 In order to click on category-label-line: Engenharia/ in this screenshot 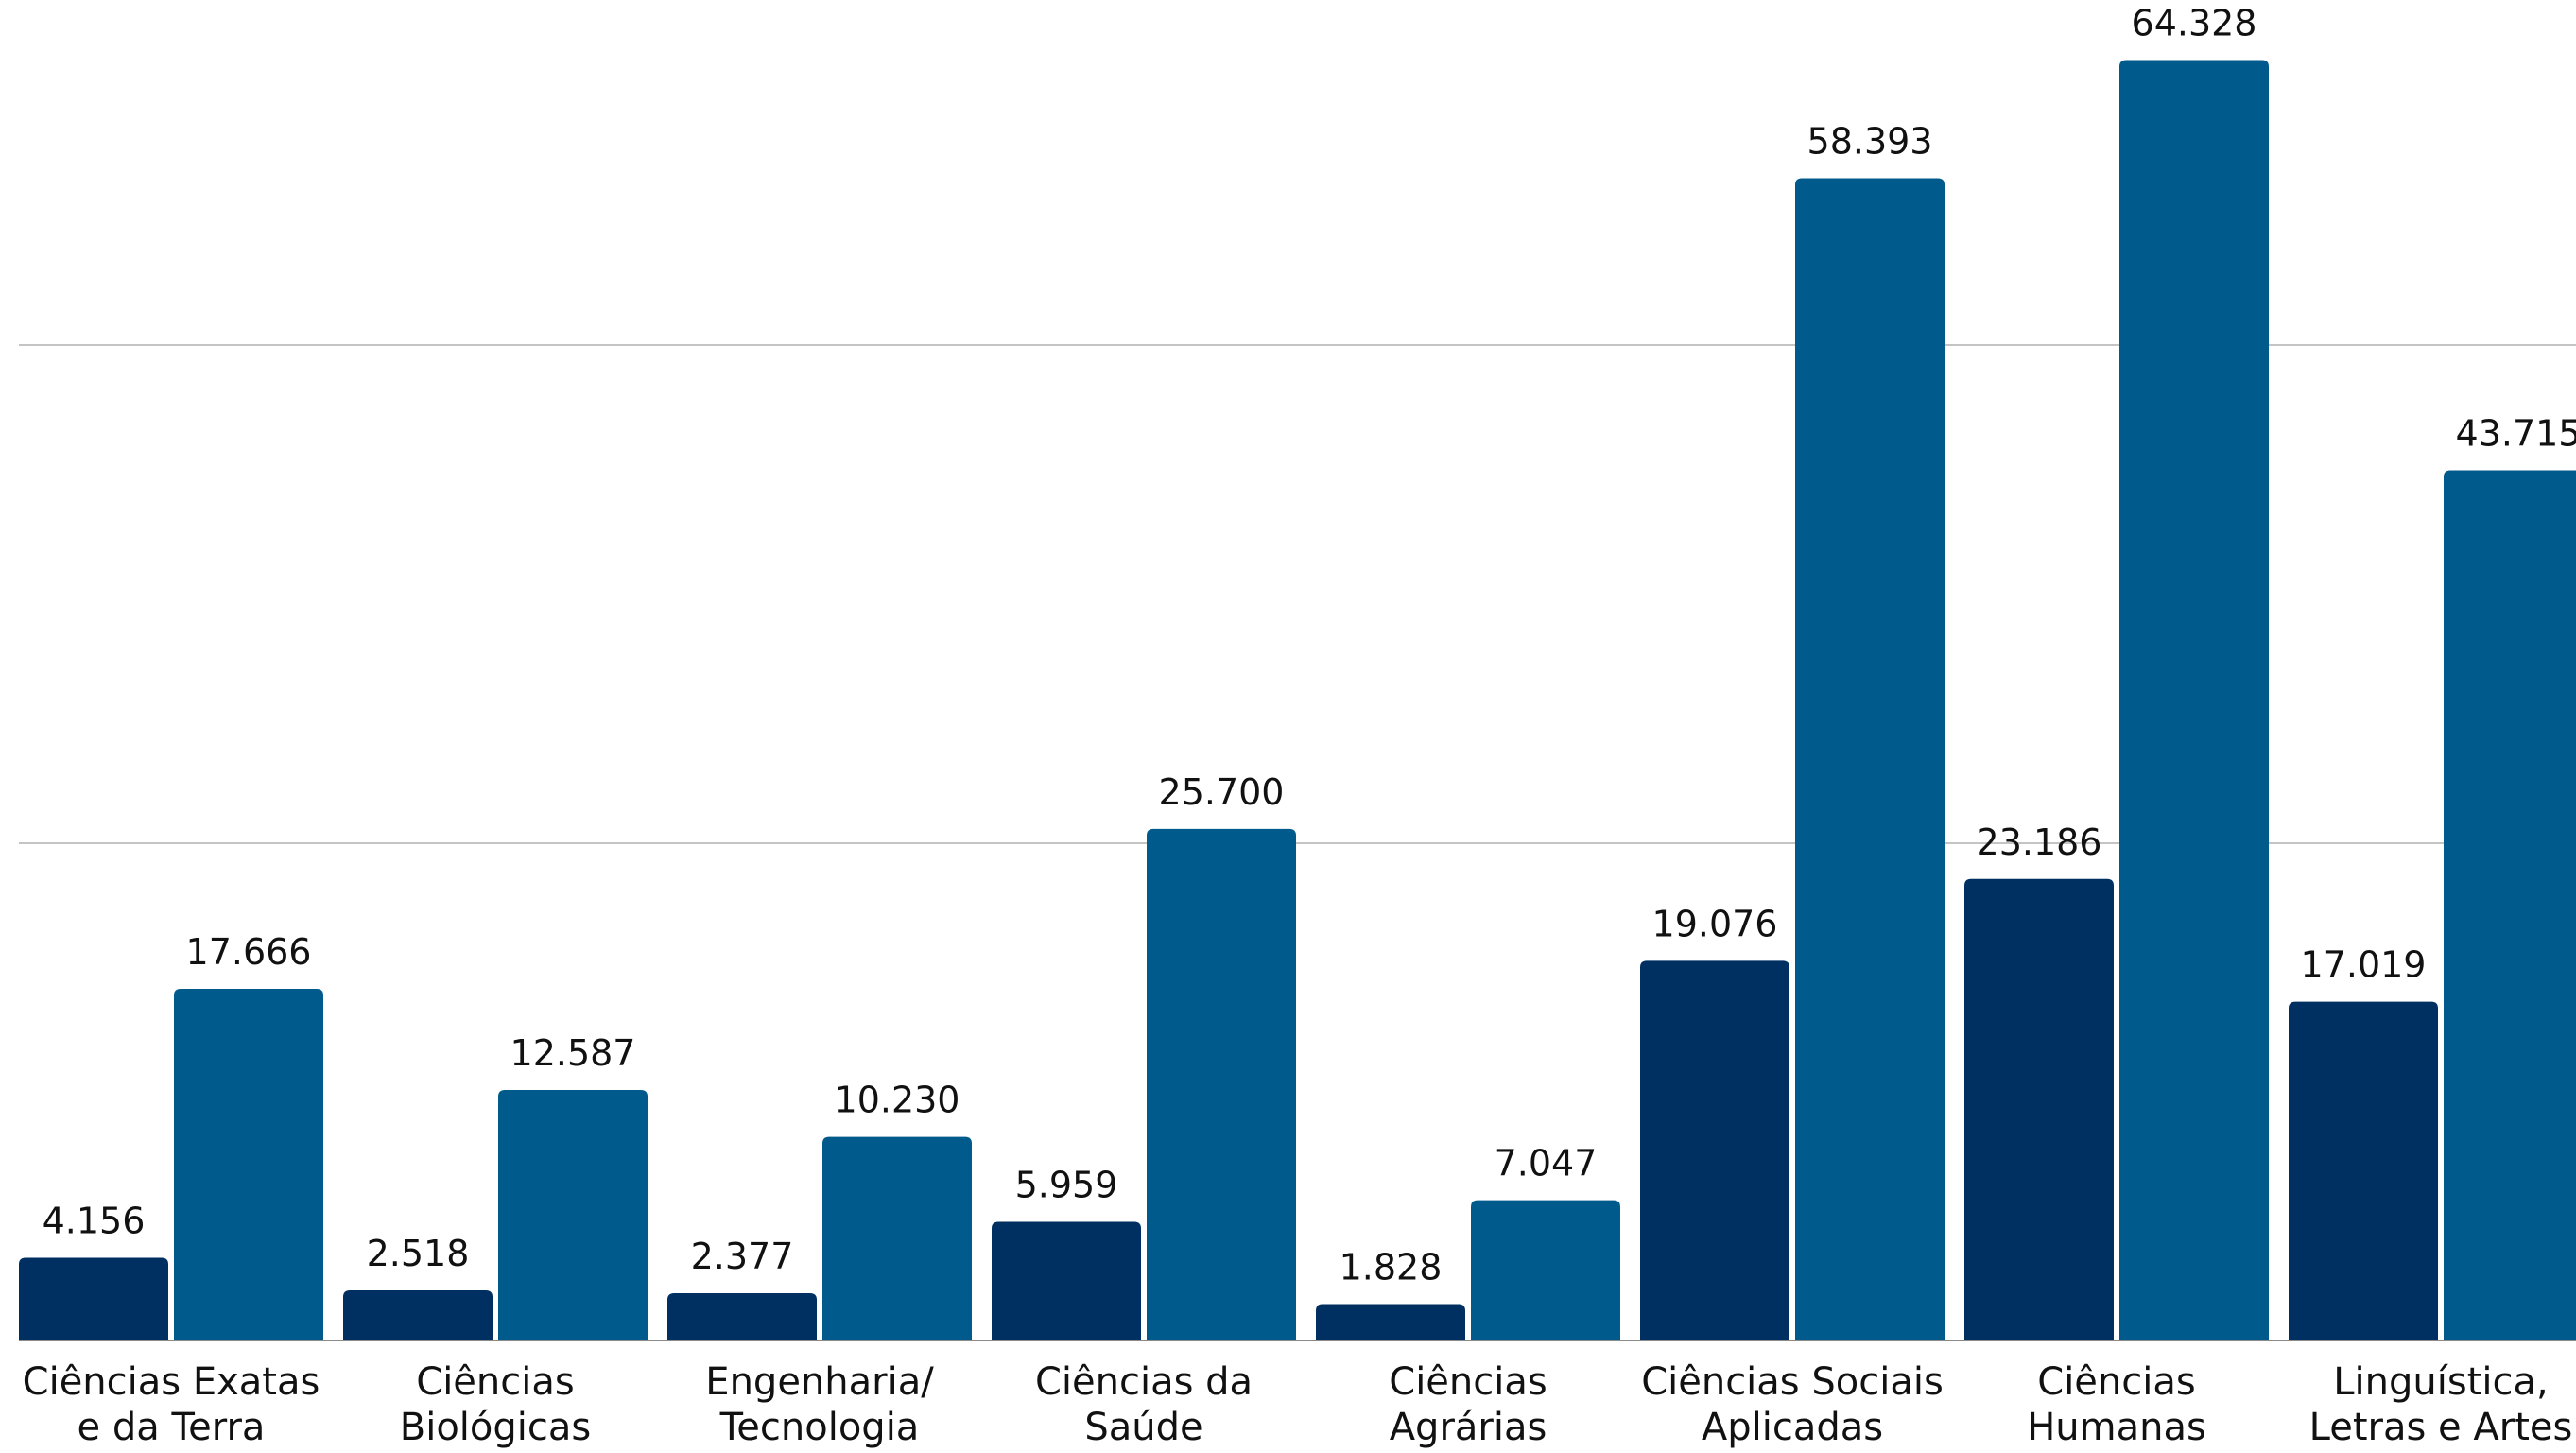, I will do `click(819, 1382)`.